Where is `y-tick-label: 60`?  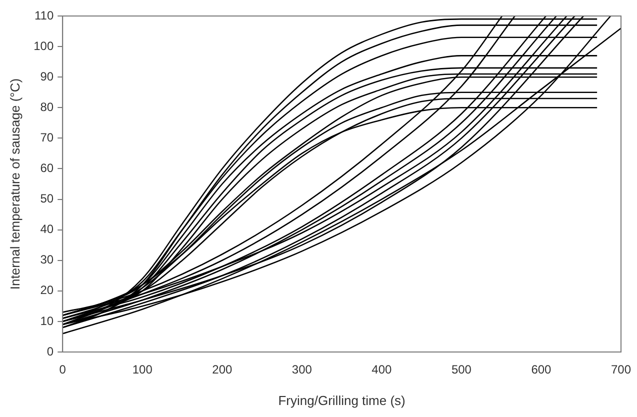
y-tick-label: 60 is located at coordinates (47, 168).